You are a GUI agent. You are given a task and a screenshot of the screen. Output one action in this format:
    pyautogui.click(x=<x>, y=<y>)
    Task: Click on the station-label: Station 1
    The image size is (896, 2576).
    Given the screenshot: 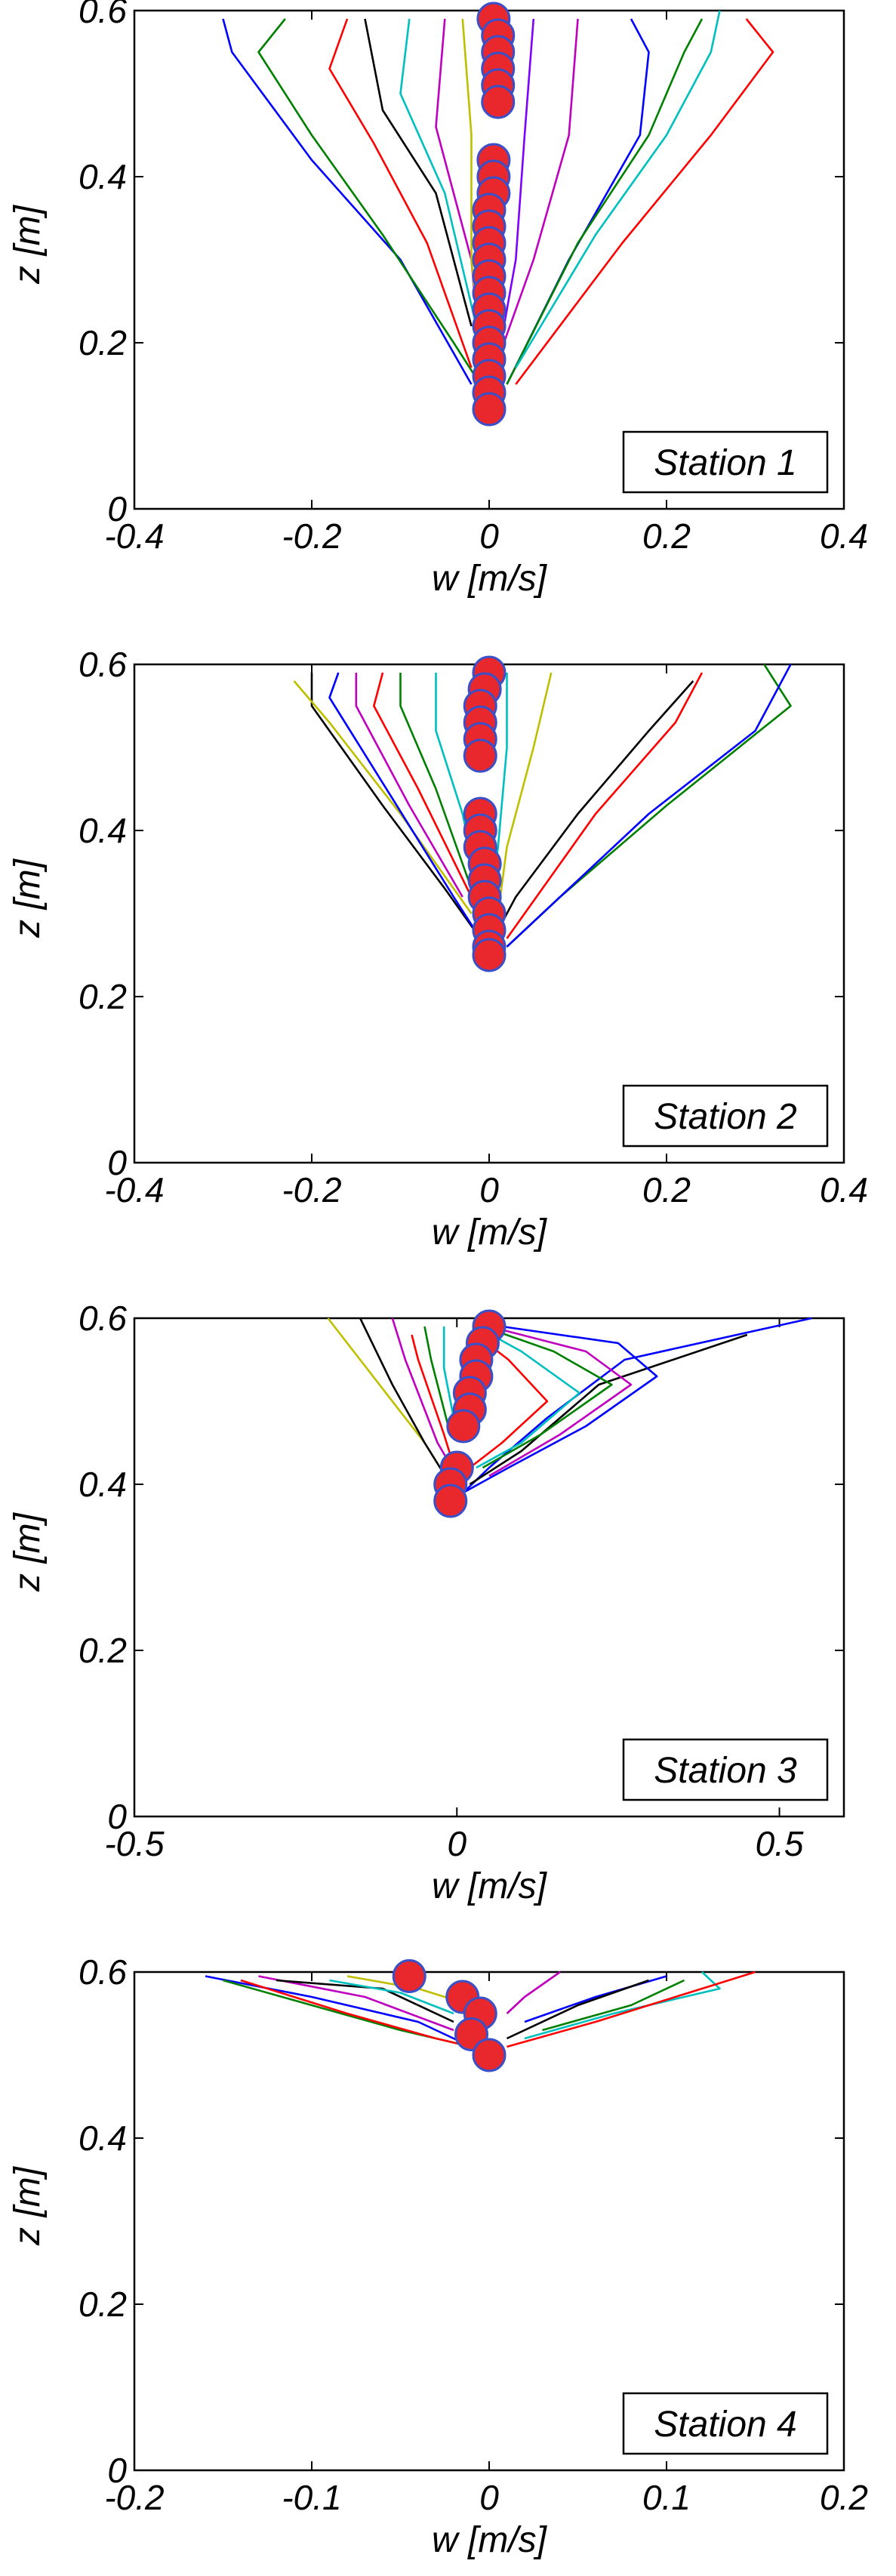 What is the action you would take?
    pyautogui.click(x=725, y=463)
    